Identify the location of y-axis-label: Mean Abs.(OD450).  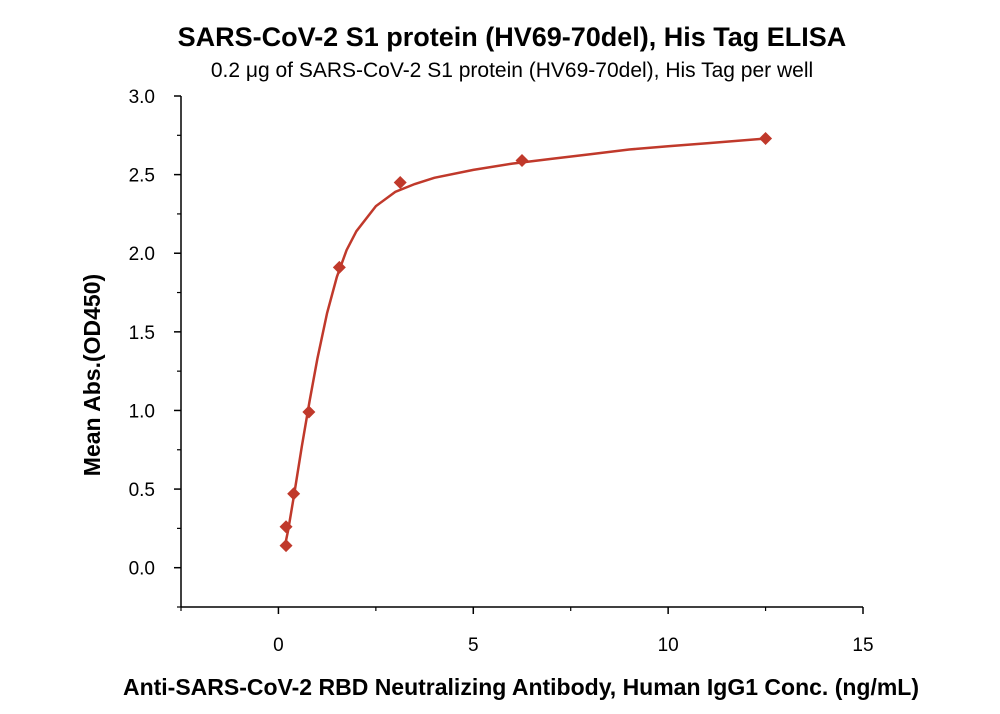
(92, 375).